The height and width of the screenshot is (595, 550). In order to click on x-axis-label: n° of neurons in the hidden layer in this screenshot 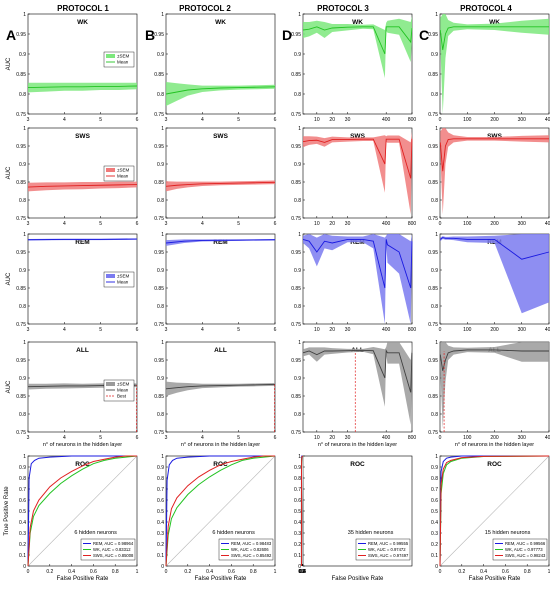, I will do `click(357, 445)`.